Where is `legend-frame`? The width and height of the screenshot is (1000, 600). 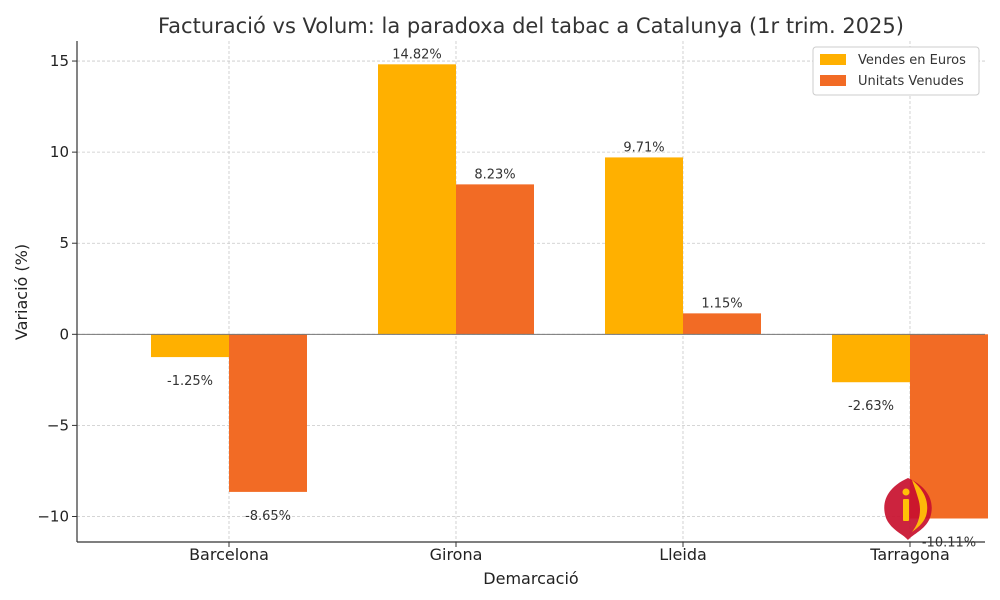
legend-frame is located at coordinates (896, 71).